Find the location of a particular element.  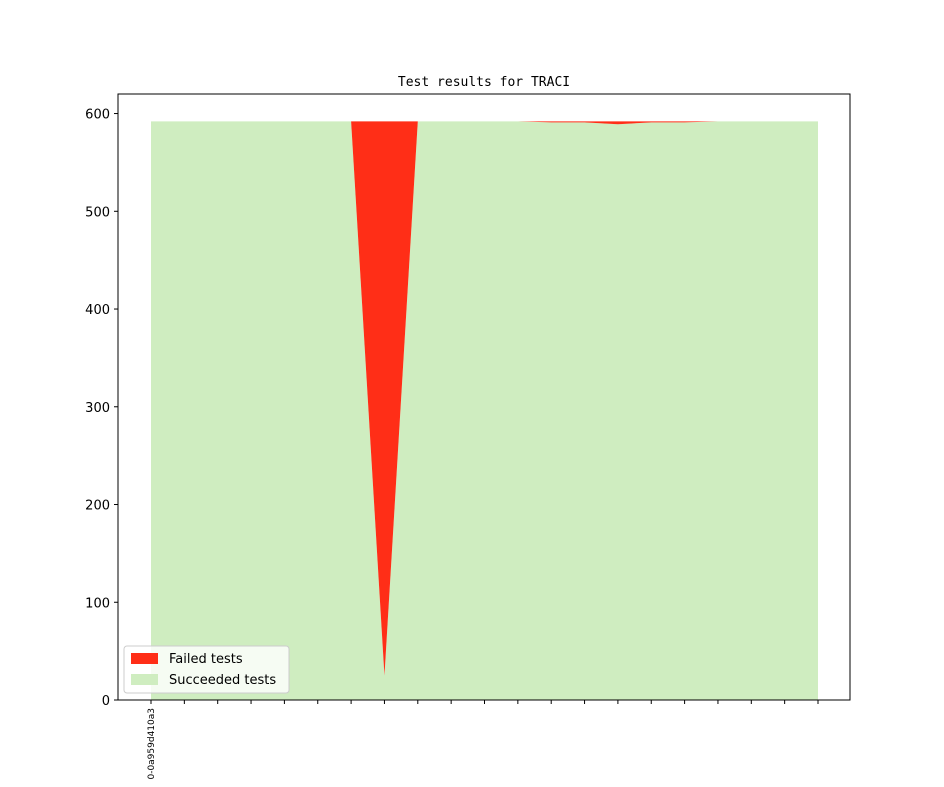

chart-title: Test results for TRACI is located at coordinates (484, 82).